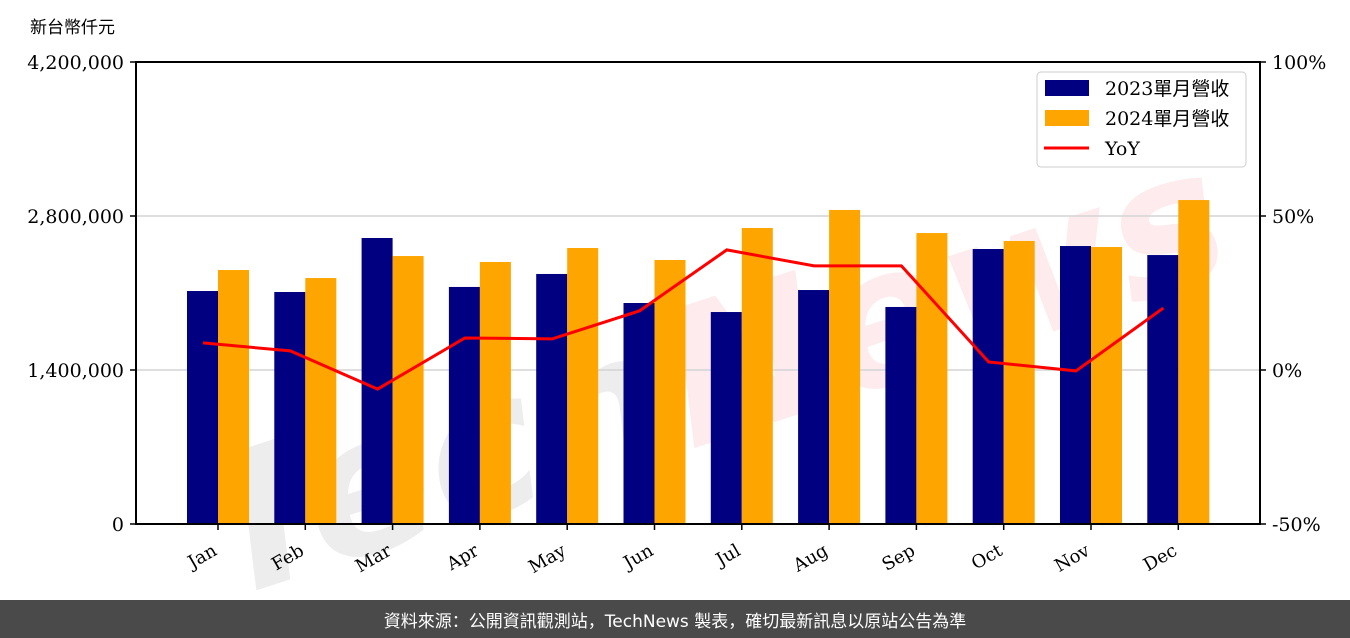 This screenshot has height=638, width=1350. I want to click on y-axis-label: 新台幣仟元, so click(72, 28).